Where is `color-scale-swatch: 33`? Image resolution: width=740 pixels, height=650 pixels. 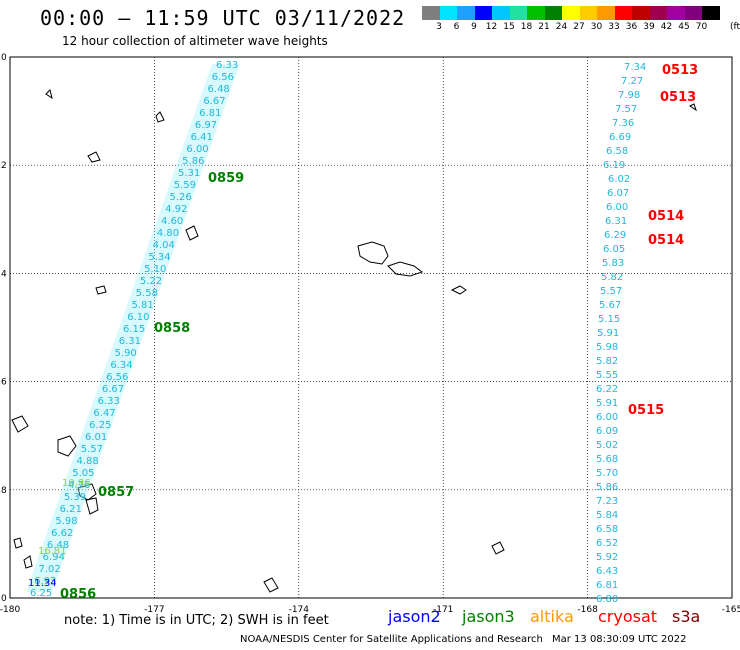
color-scale-swatch: 33 is located at coordinates (608, 19).